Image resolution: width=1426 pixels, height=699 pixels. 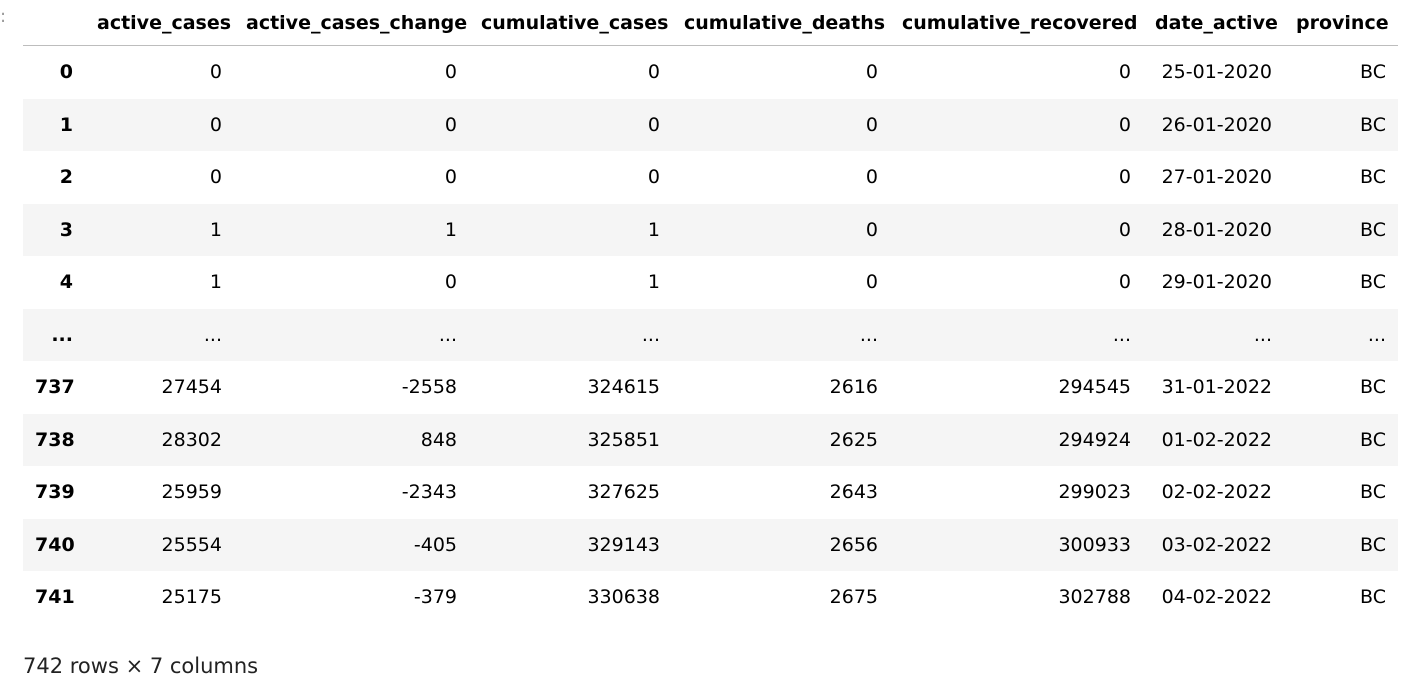 What do you see at coordinates (1216, 492) in the screenshot?
I see `cell: 02-02-2022` at bounding box center [1216, 492].